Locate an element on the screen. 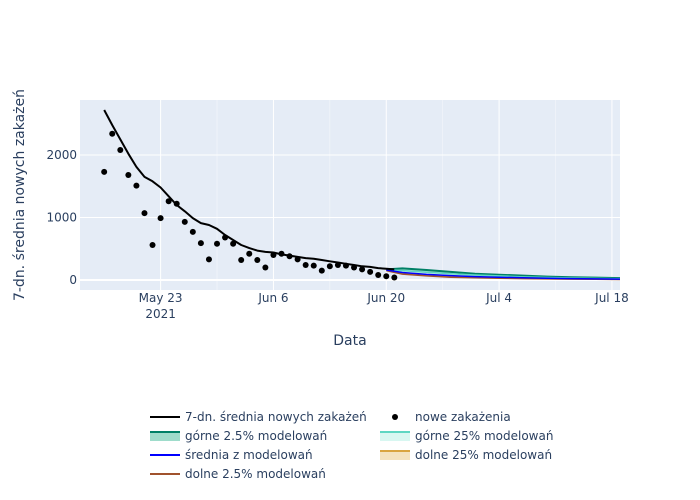 The width and height of the screenshot is (700, 500). legend-label: dolne 25% modelowań is located at coordinates (483, 455).